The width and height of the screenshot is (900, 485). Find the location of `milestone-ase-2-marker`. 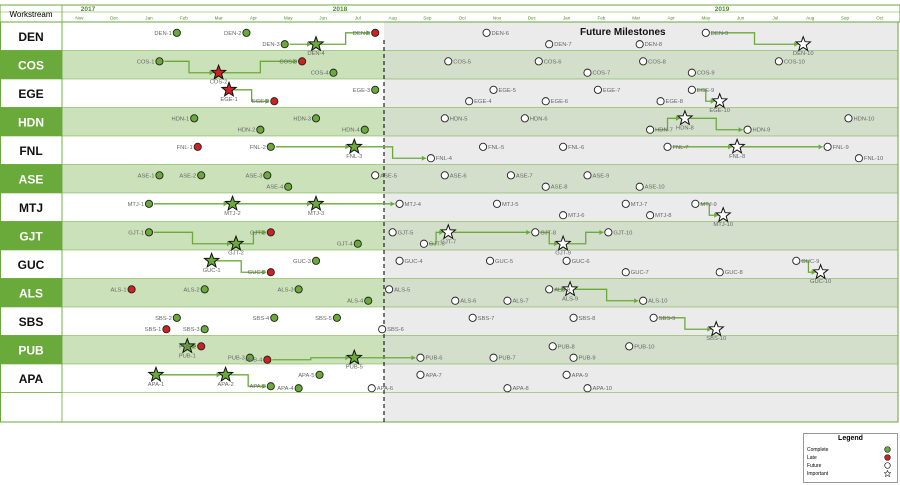

milestone-ase-2-marker is located at coordinates (201, 175).